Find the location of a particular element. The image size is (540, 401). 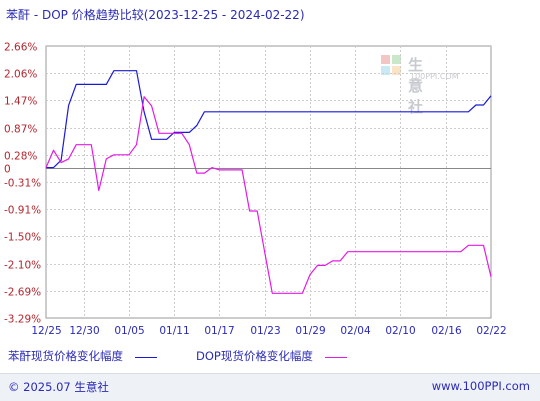

y-tick-label: 2.66% is located at coordinates (20, 48).